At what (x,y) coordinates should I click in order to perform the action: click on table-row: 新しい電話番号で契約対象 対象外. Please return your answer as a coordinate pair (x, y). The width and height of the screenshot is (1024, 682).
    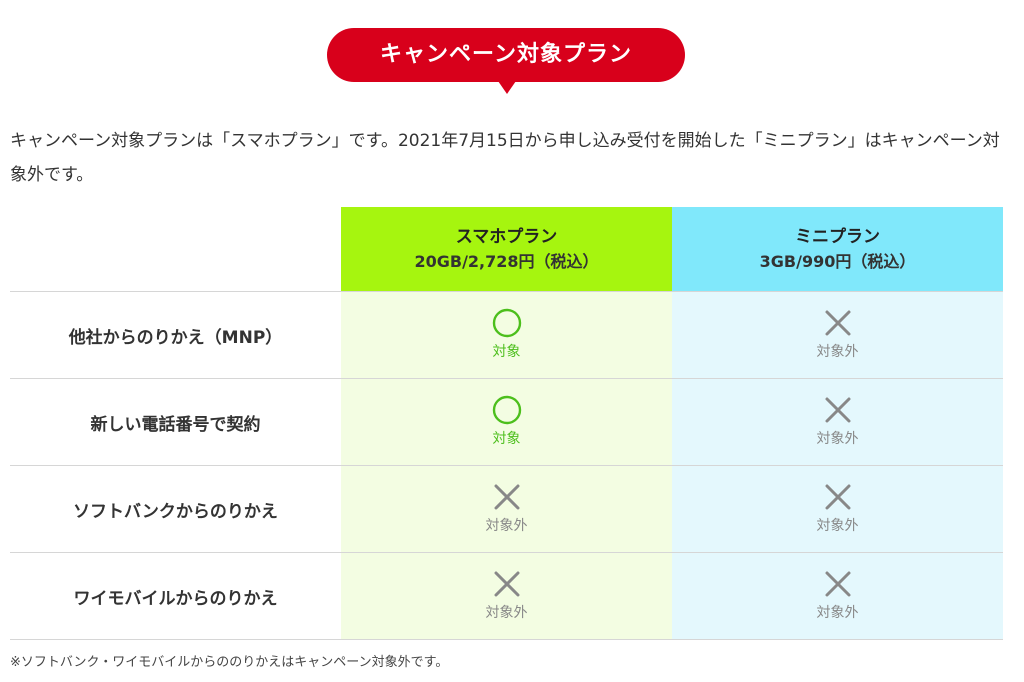
    Looking at the image, I should click on (506, 422).